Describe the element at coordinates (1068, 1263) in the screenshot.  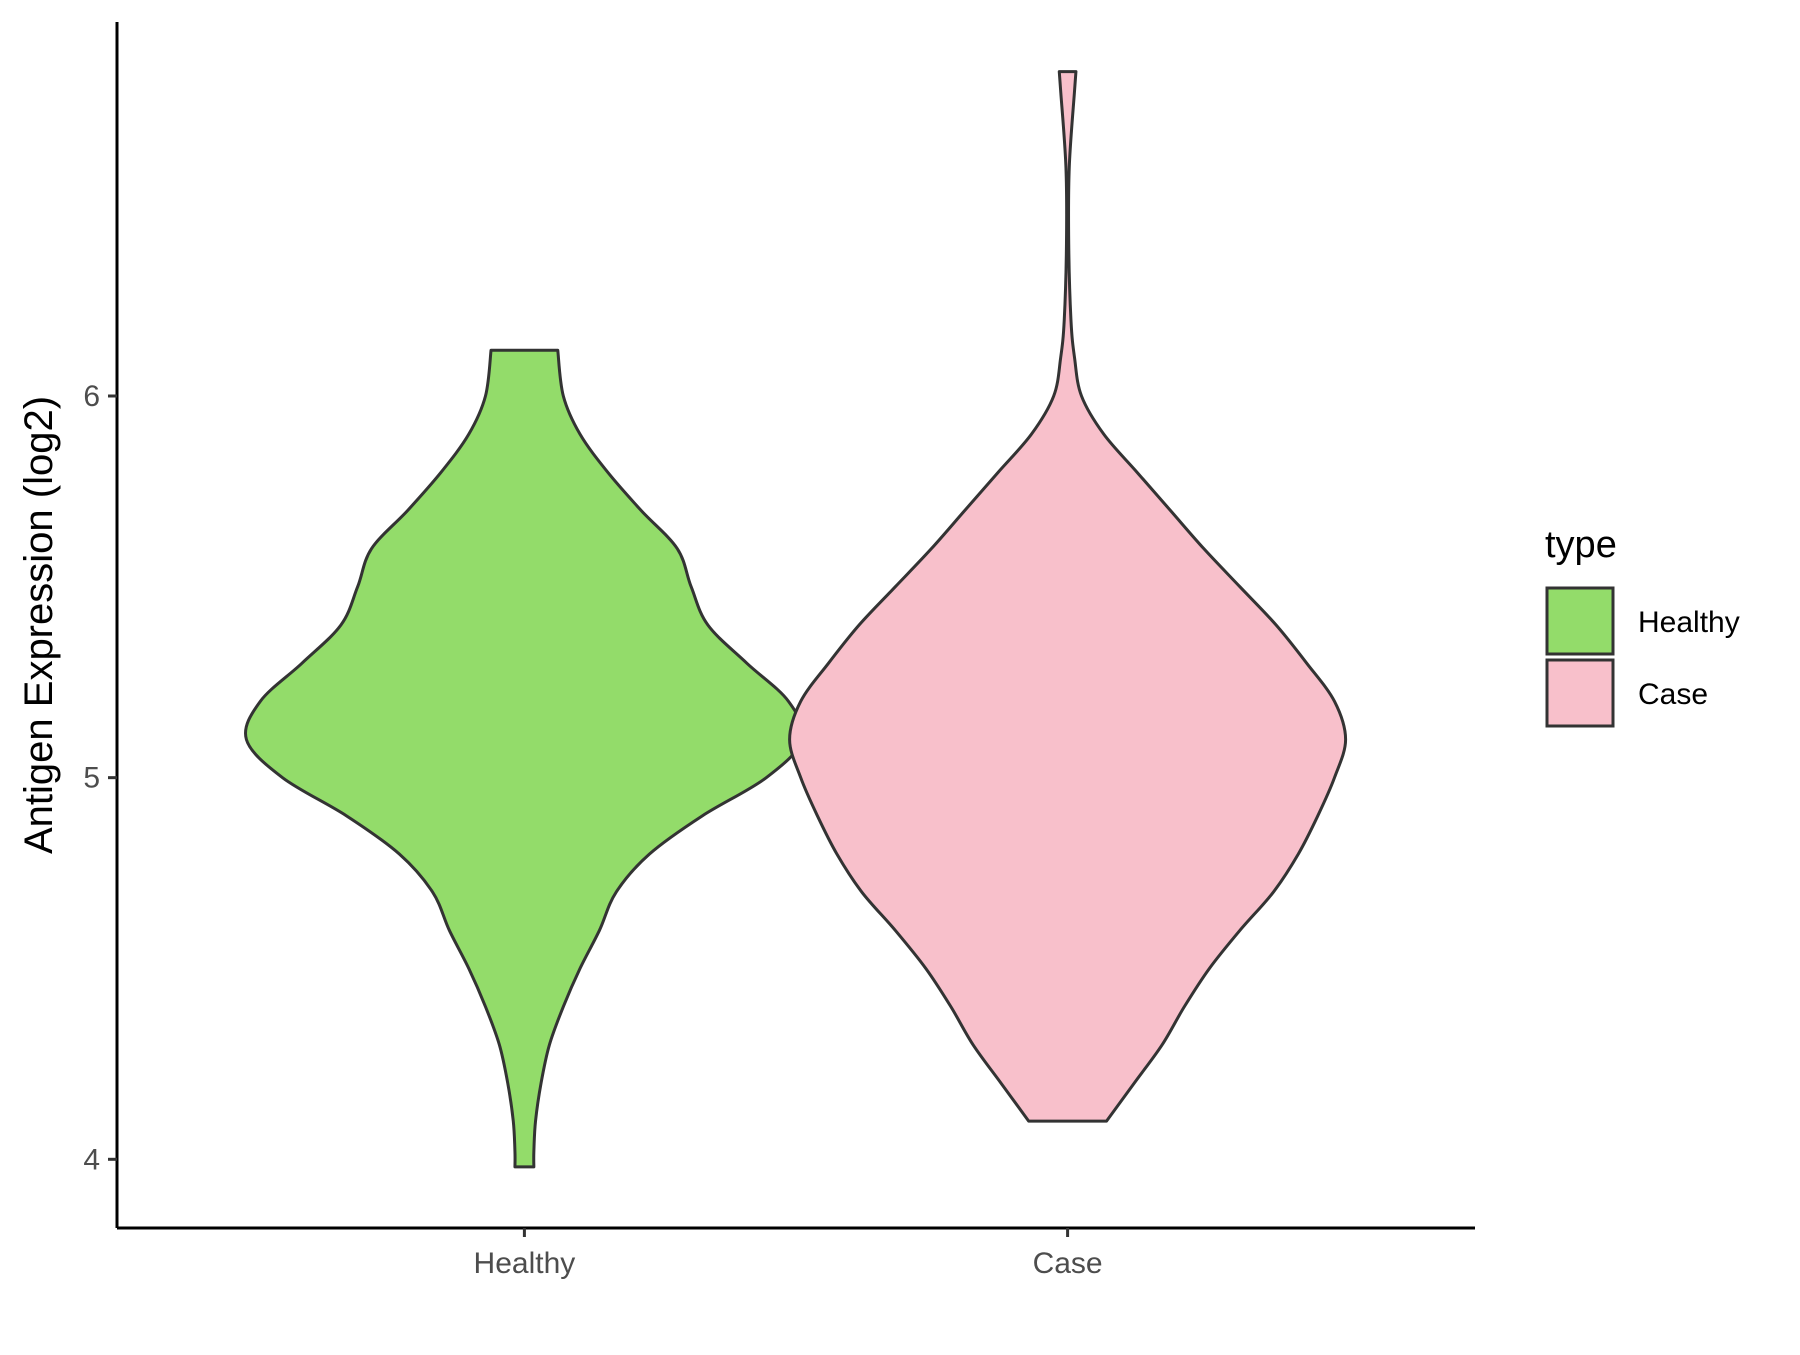
I see `x-tick-label: Case` at that location.